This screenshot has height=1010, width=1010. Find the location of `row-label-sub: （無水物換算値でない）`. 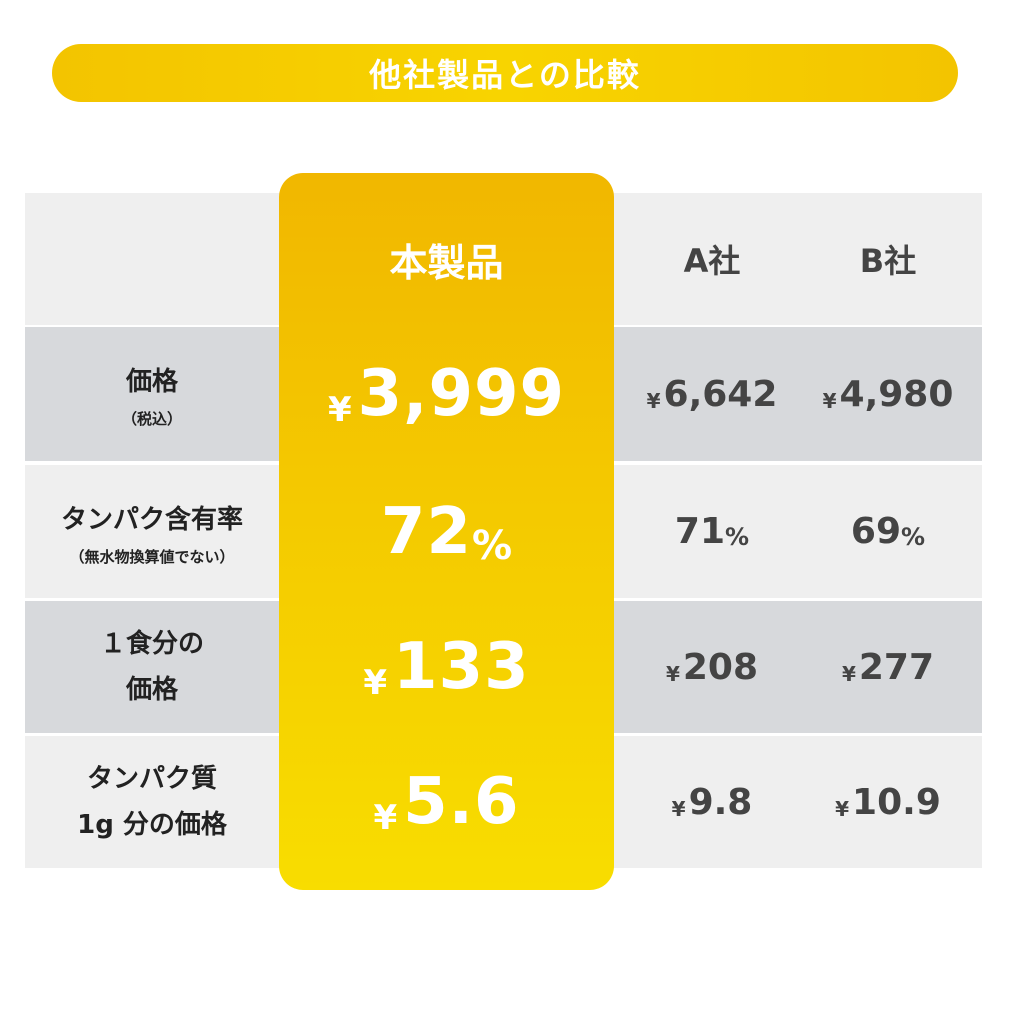

row-label-sub: （無水物換算値でない） is located at coordinates (152, 556).